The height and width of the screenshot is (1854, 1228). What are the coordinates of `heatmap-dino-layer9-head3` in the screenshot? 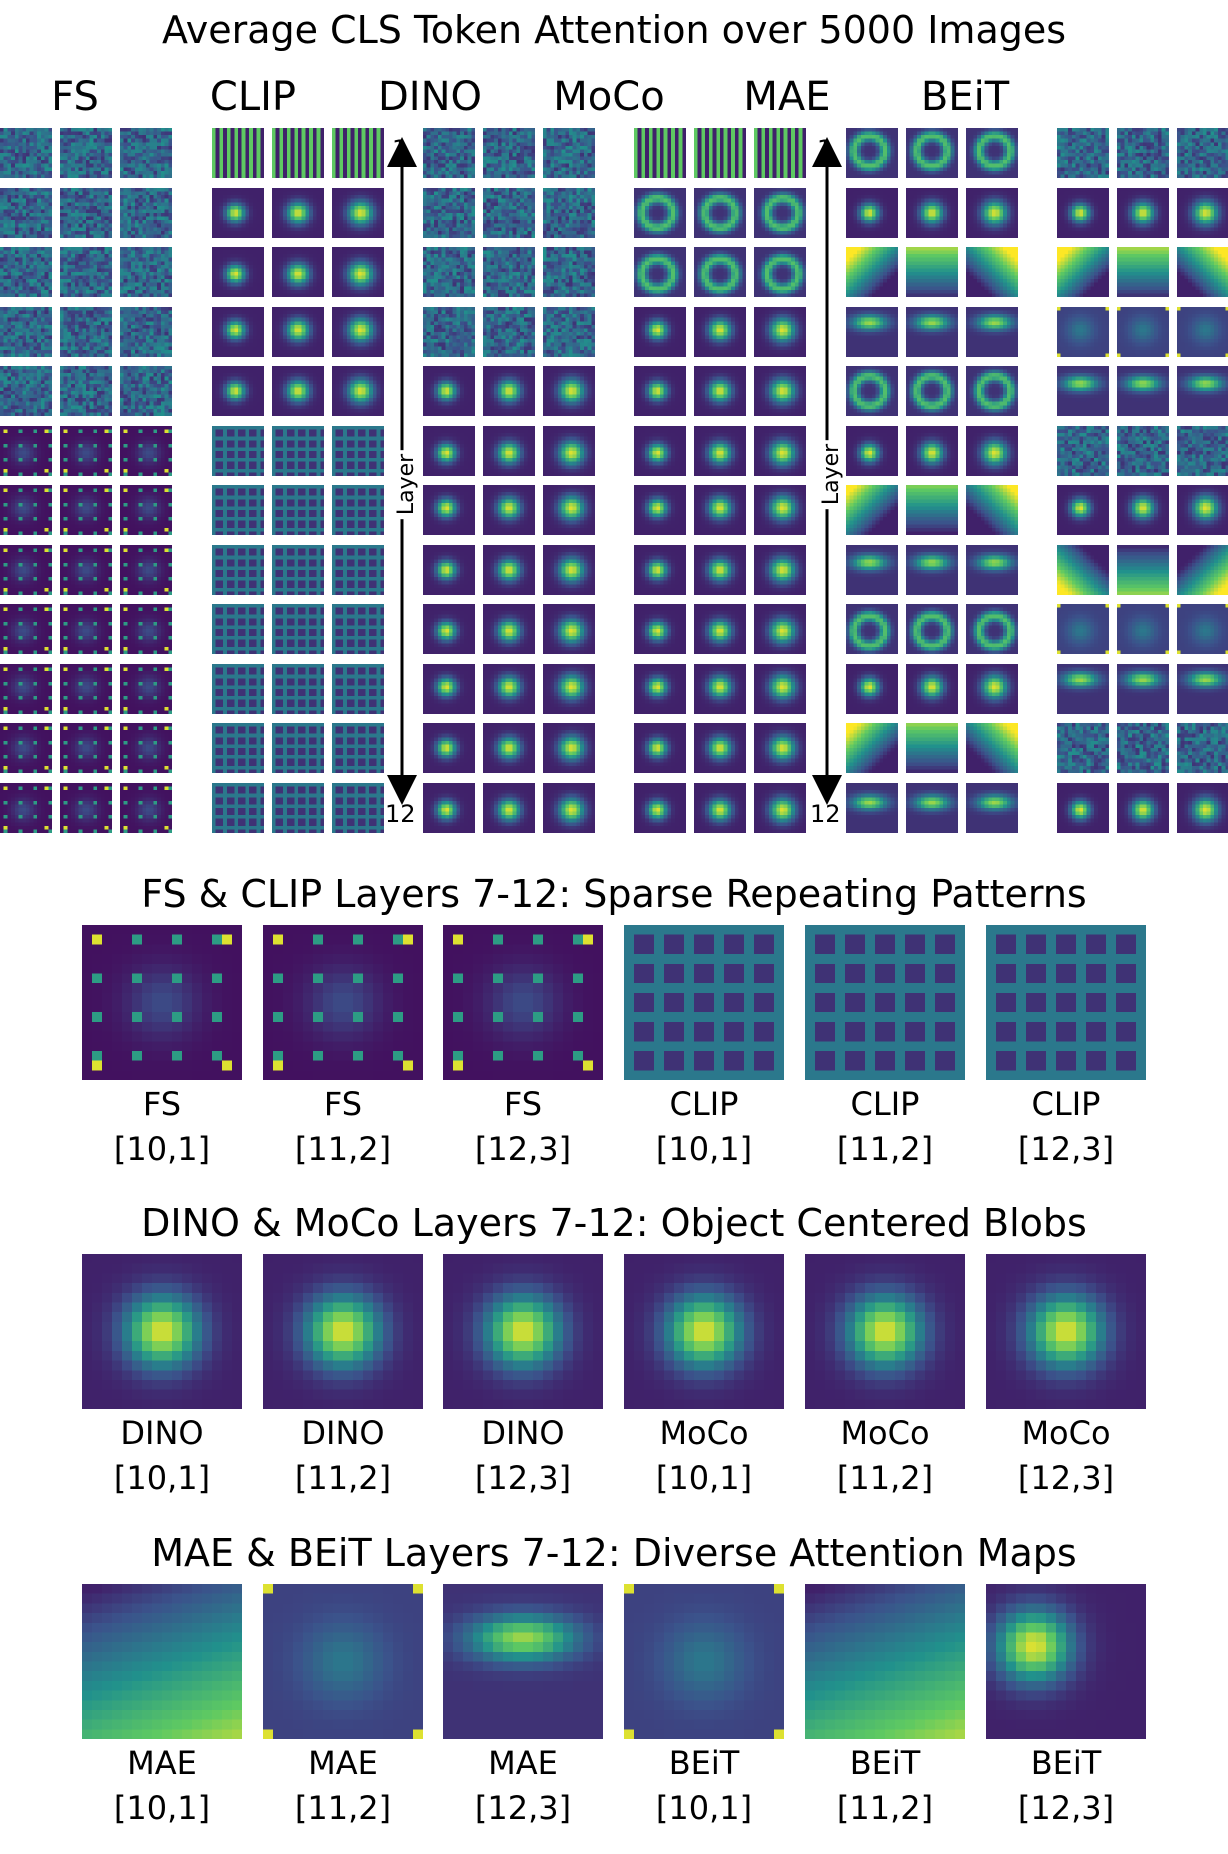 It's located at (569, 629).